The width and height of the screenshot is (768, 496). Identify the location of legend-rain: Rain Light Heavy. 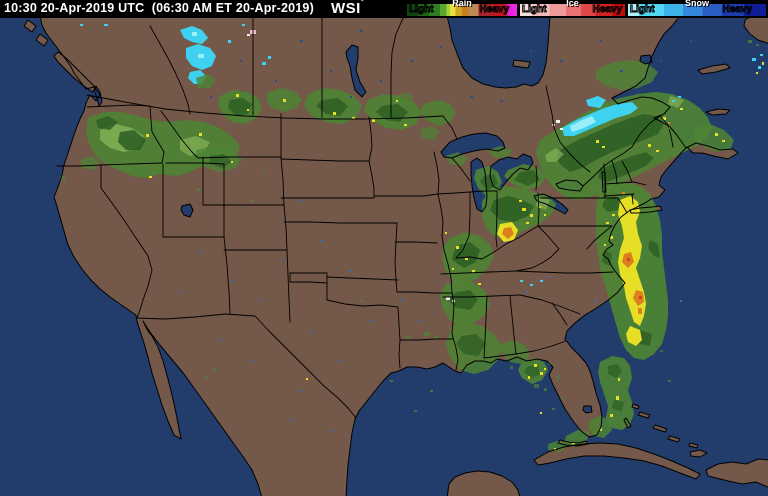
(462, 9).